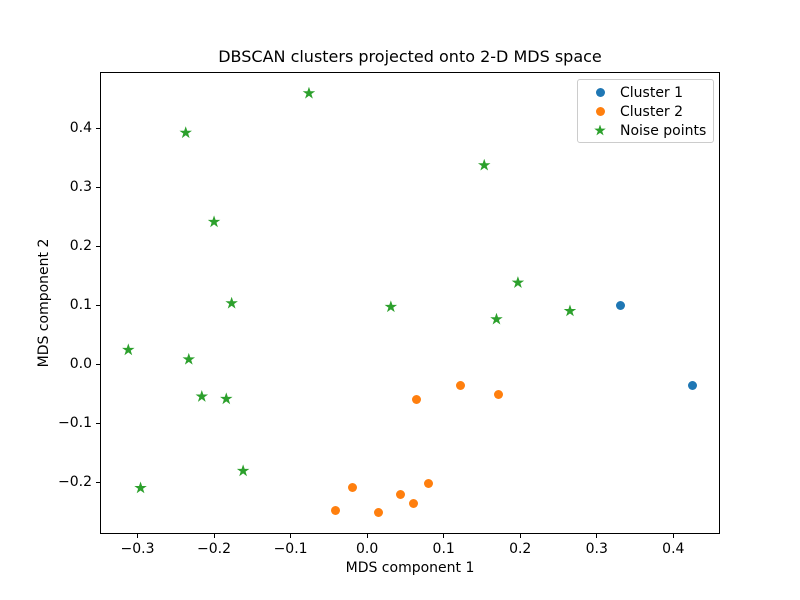 The image size is (800, 600). I want to click on y-tick-label: −0.2, so click(75, 482).